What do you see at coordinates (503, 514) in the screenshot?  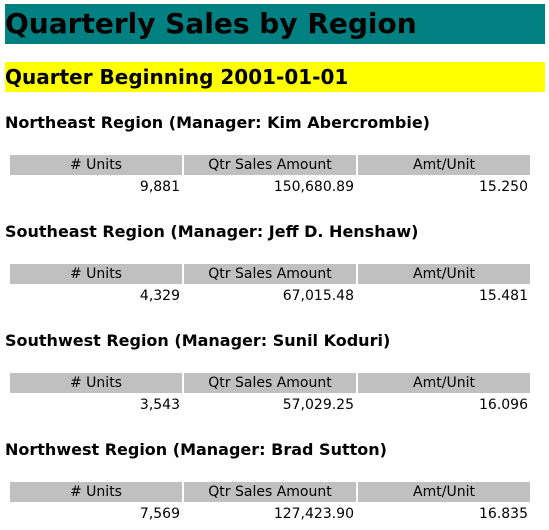 I see `amount-per-unit-value: 16.835` at bounding box center [503, 514].